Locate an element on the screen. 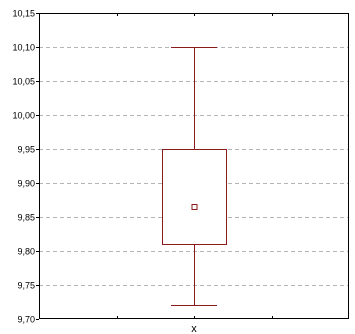 This screenshot has height=334, width=355. y-tick-label: 9,85 is located at coordinates (26, 218).